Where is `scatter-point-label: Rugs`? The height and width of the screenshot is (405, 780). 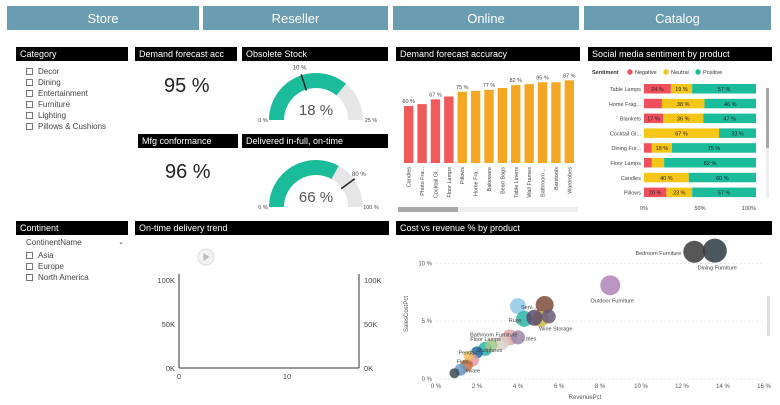
scatter-point-label: Rugs is located at coordinates (515, 321).